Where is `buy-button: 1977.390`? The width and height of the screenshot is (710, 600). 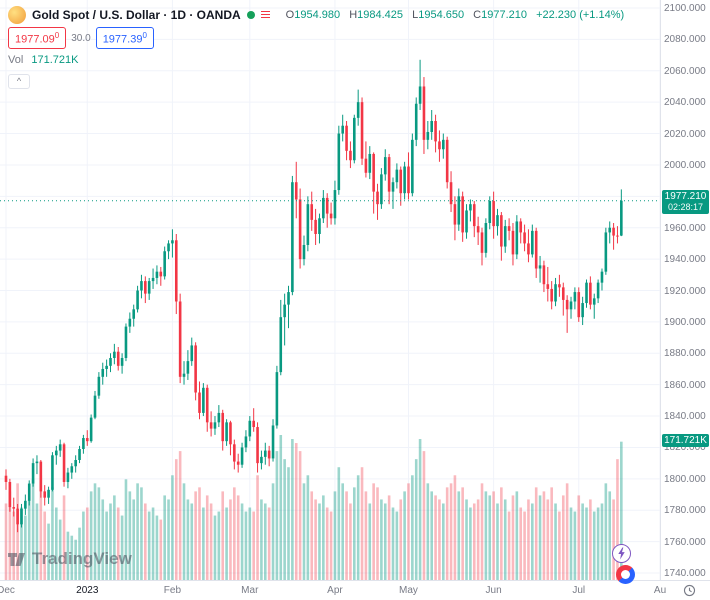
buy-button: 1977.390 is located at coordinates (124, 38).